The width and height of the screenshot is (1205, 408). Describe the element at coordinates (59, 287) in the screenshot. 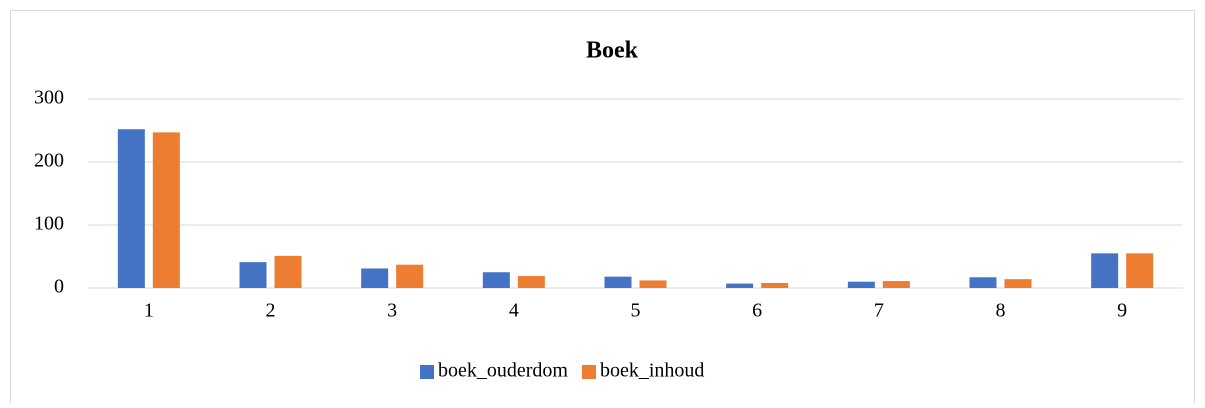

I see `y-tick-label: 0` at that location.